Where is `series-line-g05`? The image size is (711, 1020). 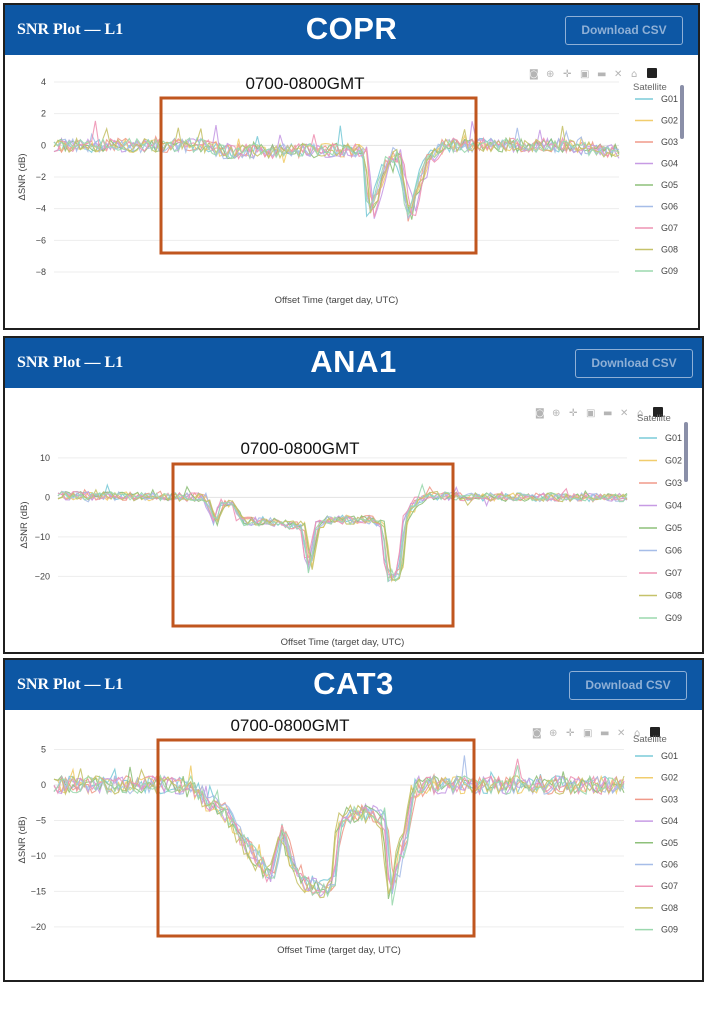 series-line-g05 is located at coordinates (342, 533).